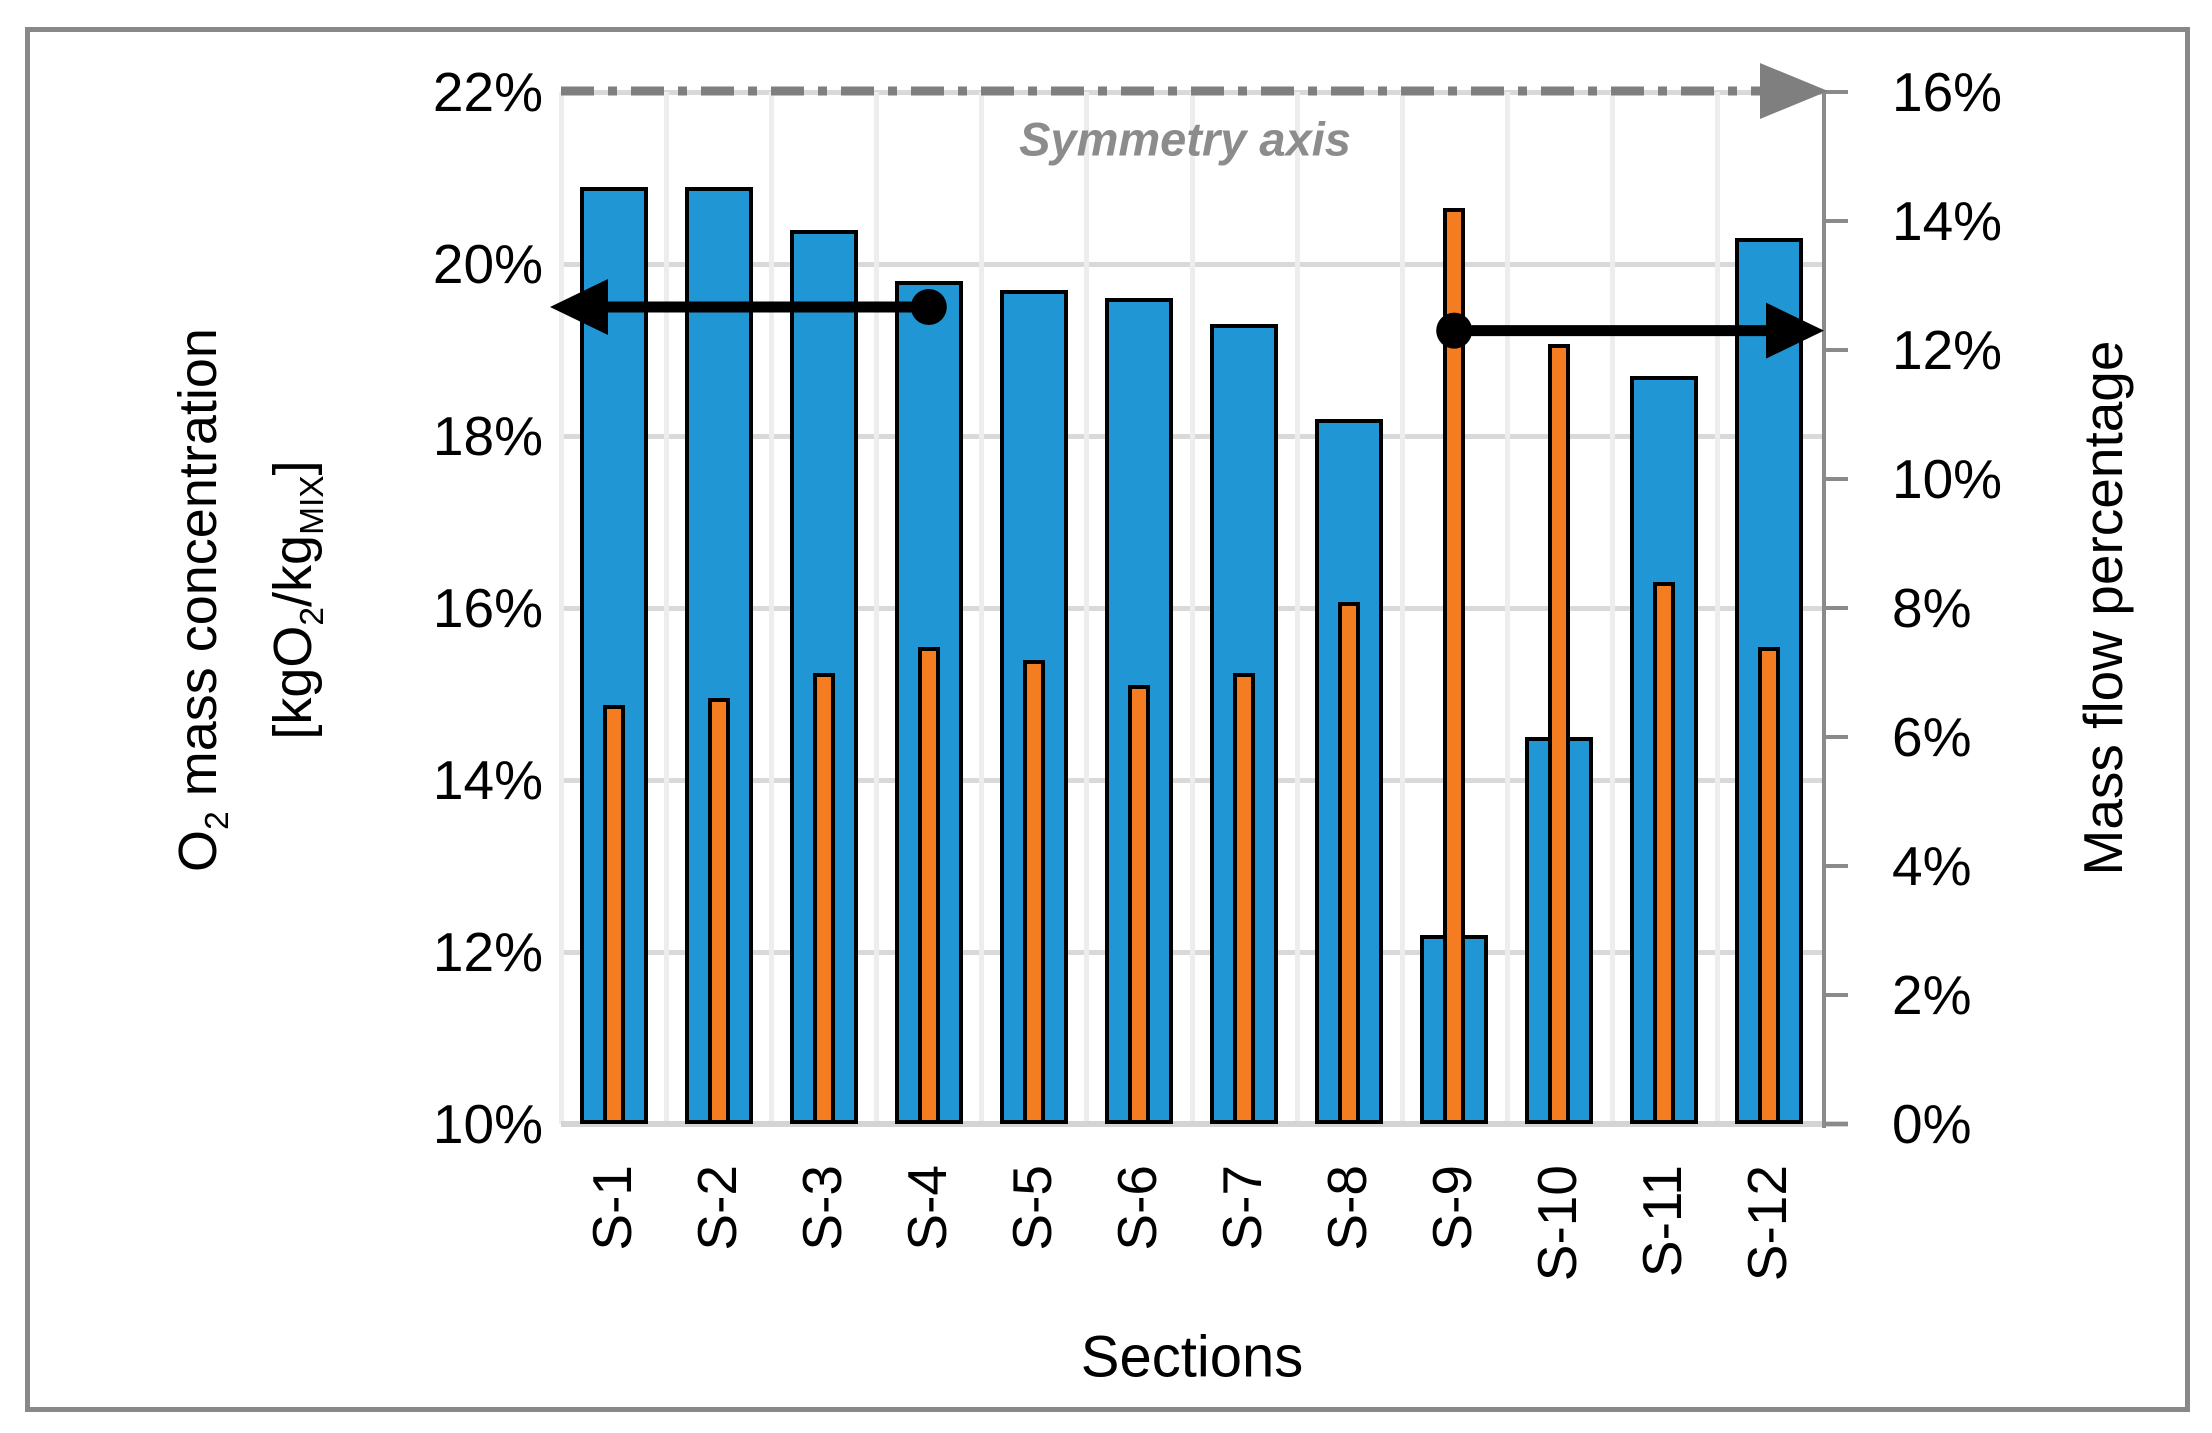 This screenshot has height=1433, width=2212. I want to click on right-axis-title: Mass flow percentage, so click(2103, 608).